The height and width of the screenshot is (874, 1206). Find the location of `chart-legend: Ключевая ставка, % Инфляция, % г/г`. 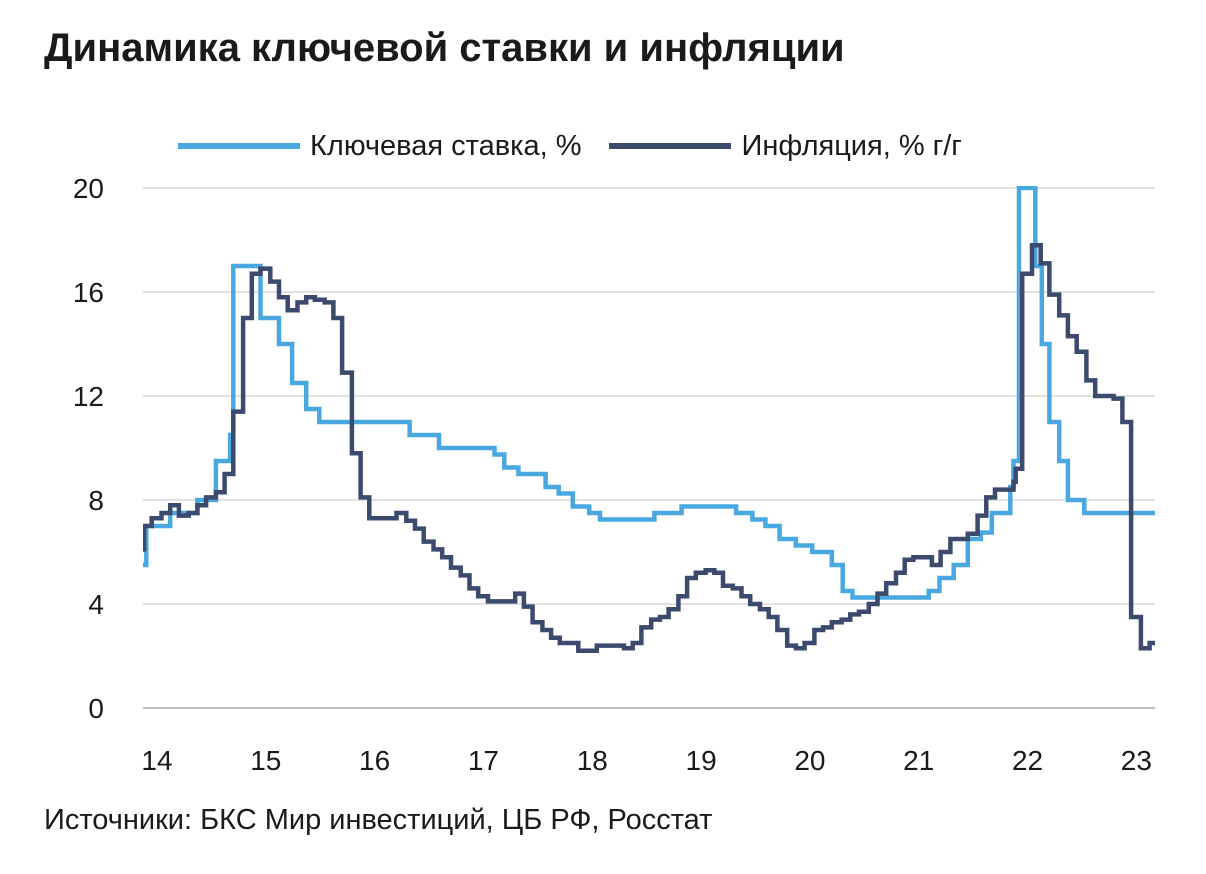

chart-legend: Ключевая ставка, % Инфляция, % г/г is located at coordinates (584, 146).